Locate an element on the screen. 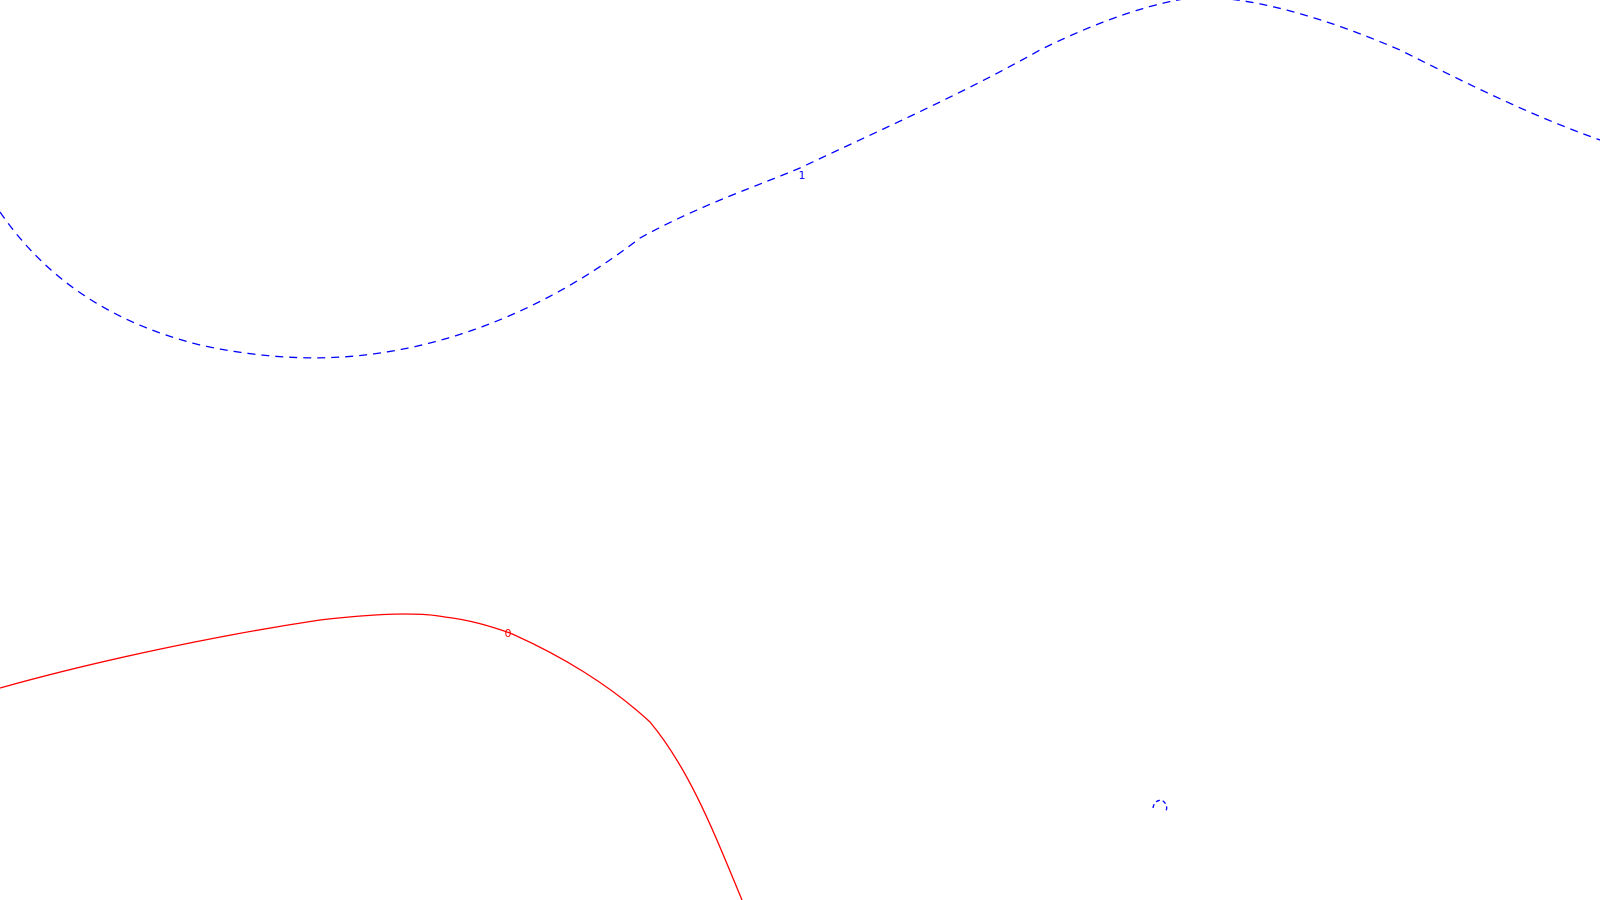 Image resolution: width=1600 pixels, height=900 pixels. contour-line-small-loop is located at coordinates (1160, 806).